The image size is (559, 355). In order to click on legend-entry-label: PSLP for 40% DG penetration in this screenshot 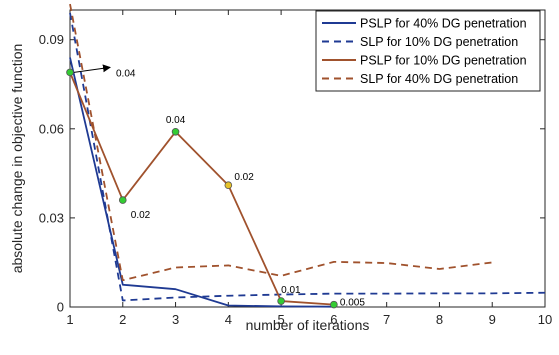, I will do `click(443, 24)`.